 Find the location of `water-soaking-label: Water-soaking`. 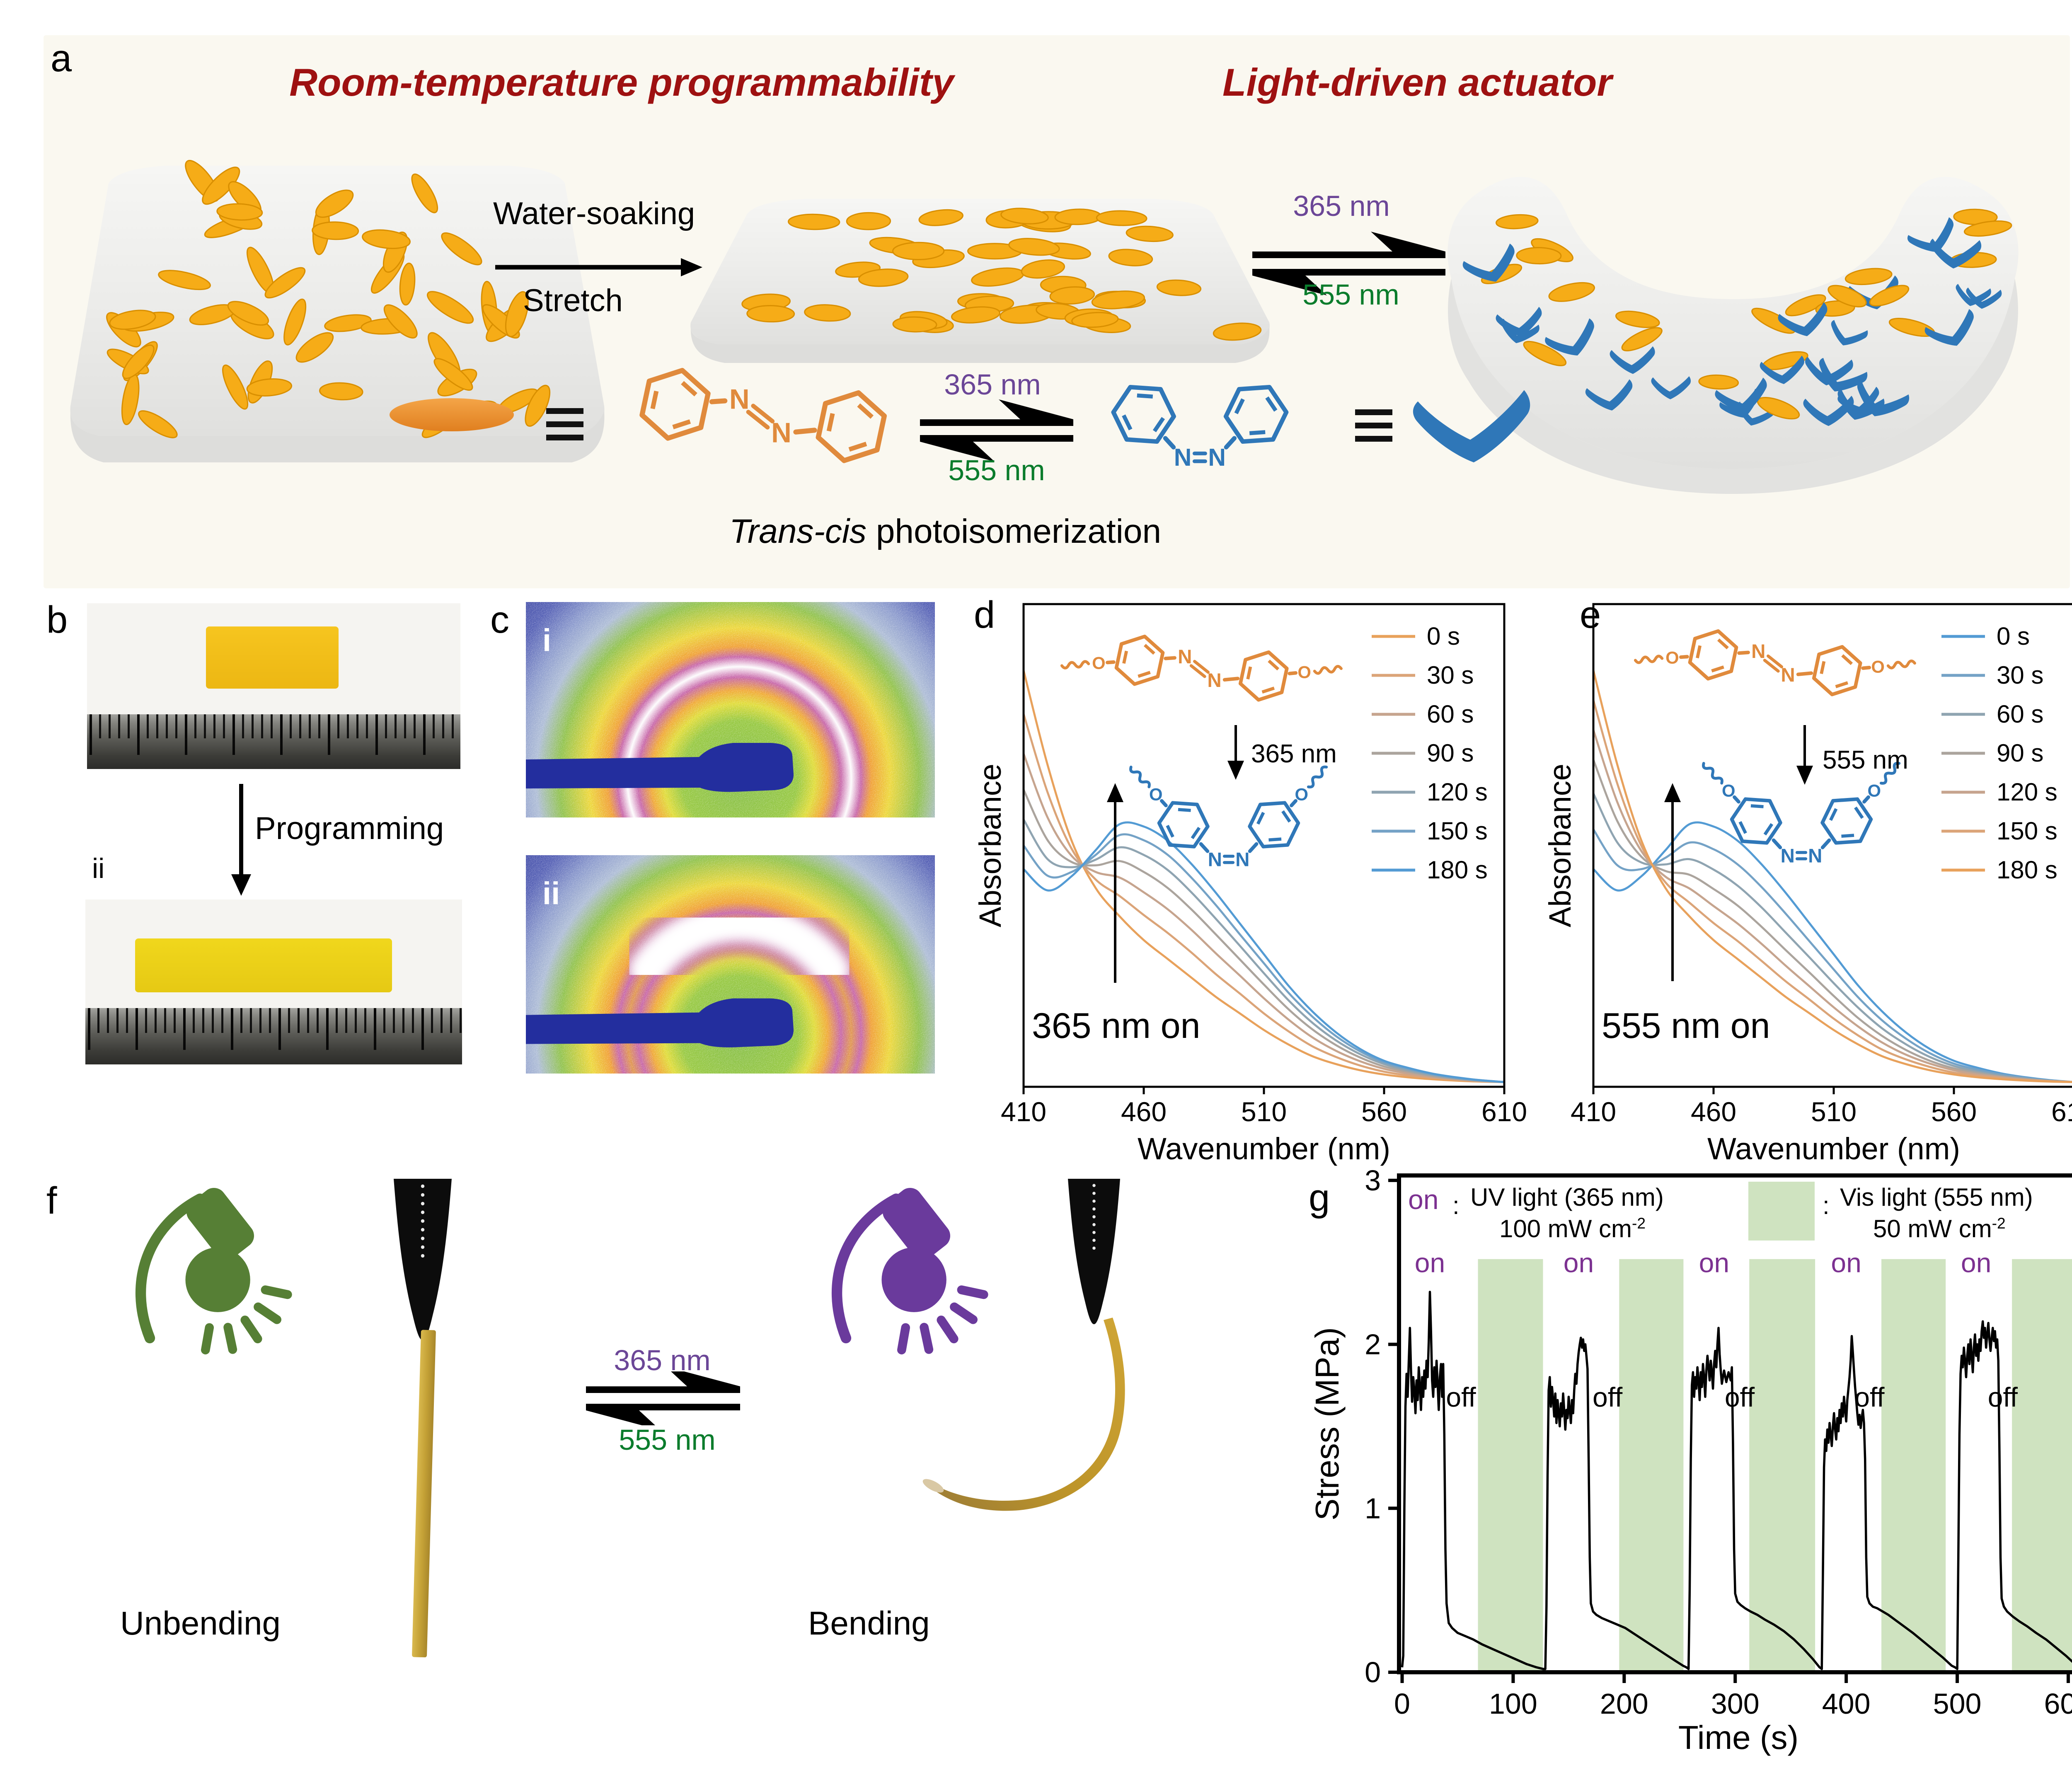

water-soaking-label: Water-soaking is located at coordinates (594, 213).